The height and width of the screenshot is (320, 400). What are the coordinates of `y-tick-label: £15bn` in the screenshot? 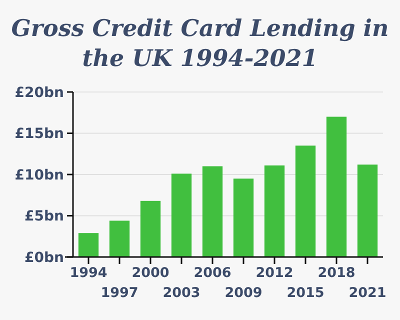 It's located at (39, 134).